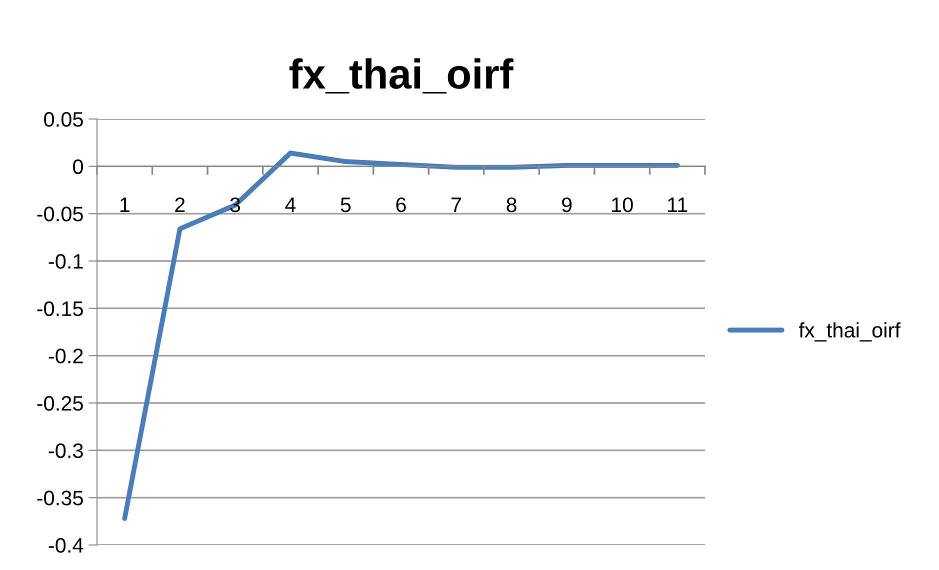 The height and width of the screenshot is (570, 939). What do you see at coordinates (678, 205) in the screenshot?
I see `x-tick-label: 11` at bounding box center [678, 205].